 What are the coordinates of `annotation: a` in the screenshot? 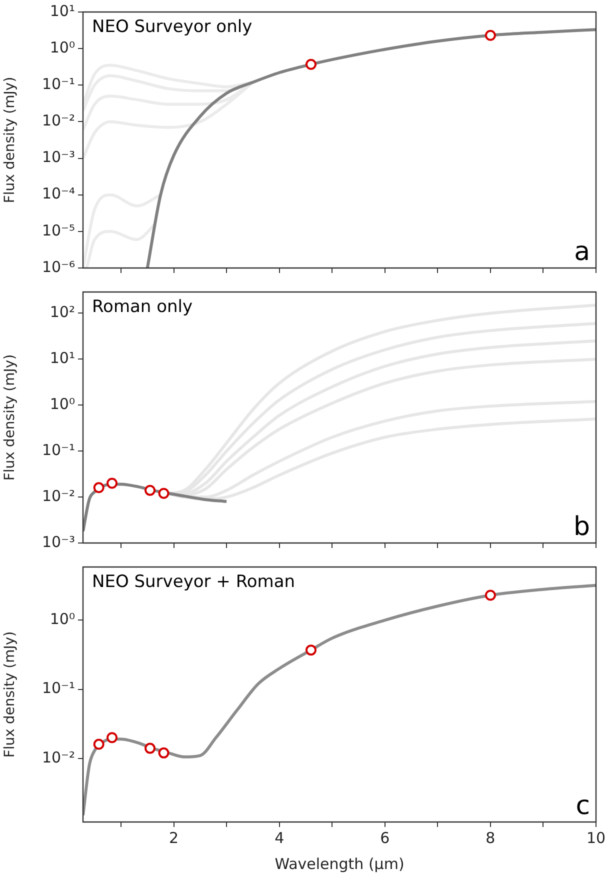 It's located at (582, 251).